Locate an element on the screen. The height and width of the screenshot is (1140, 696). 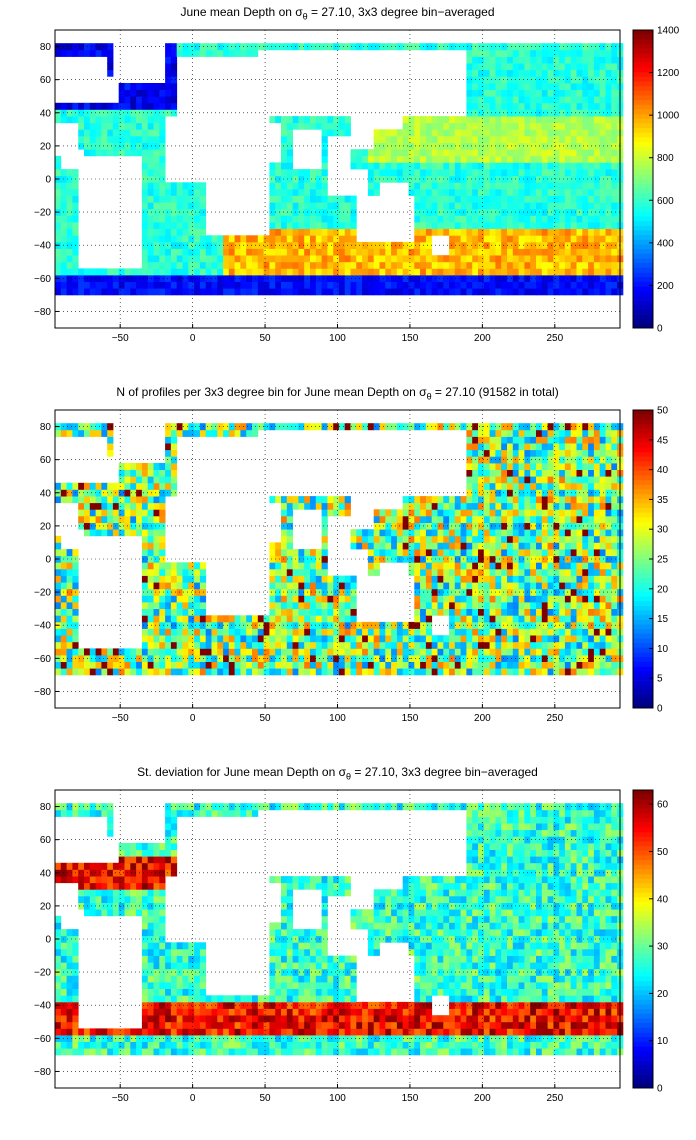
x-tick-label: 150 is located at coordinates (410, 338).